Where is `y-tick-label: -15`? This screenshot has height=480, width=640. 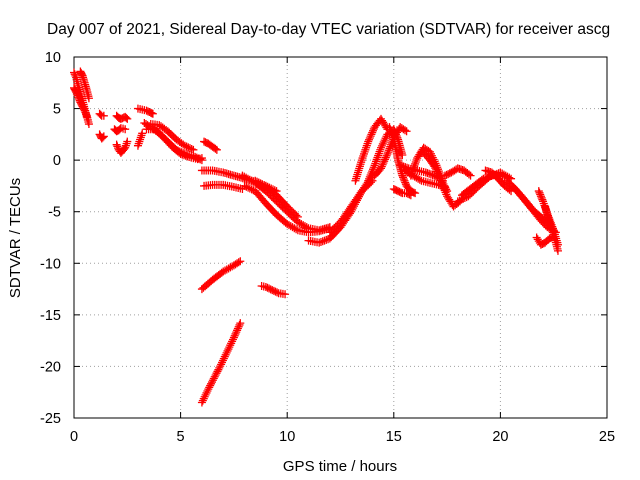 y-tick-label: -15 is located at coordinates (50, 316).